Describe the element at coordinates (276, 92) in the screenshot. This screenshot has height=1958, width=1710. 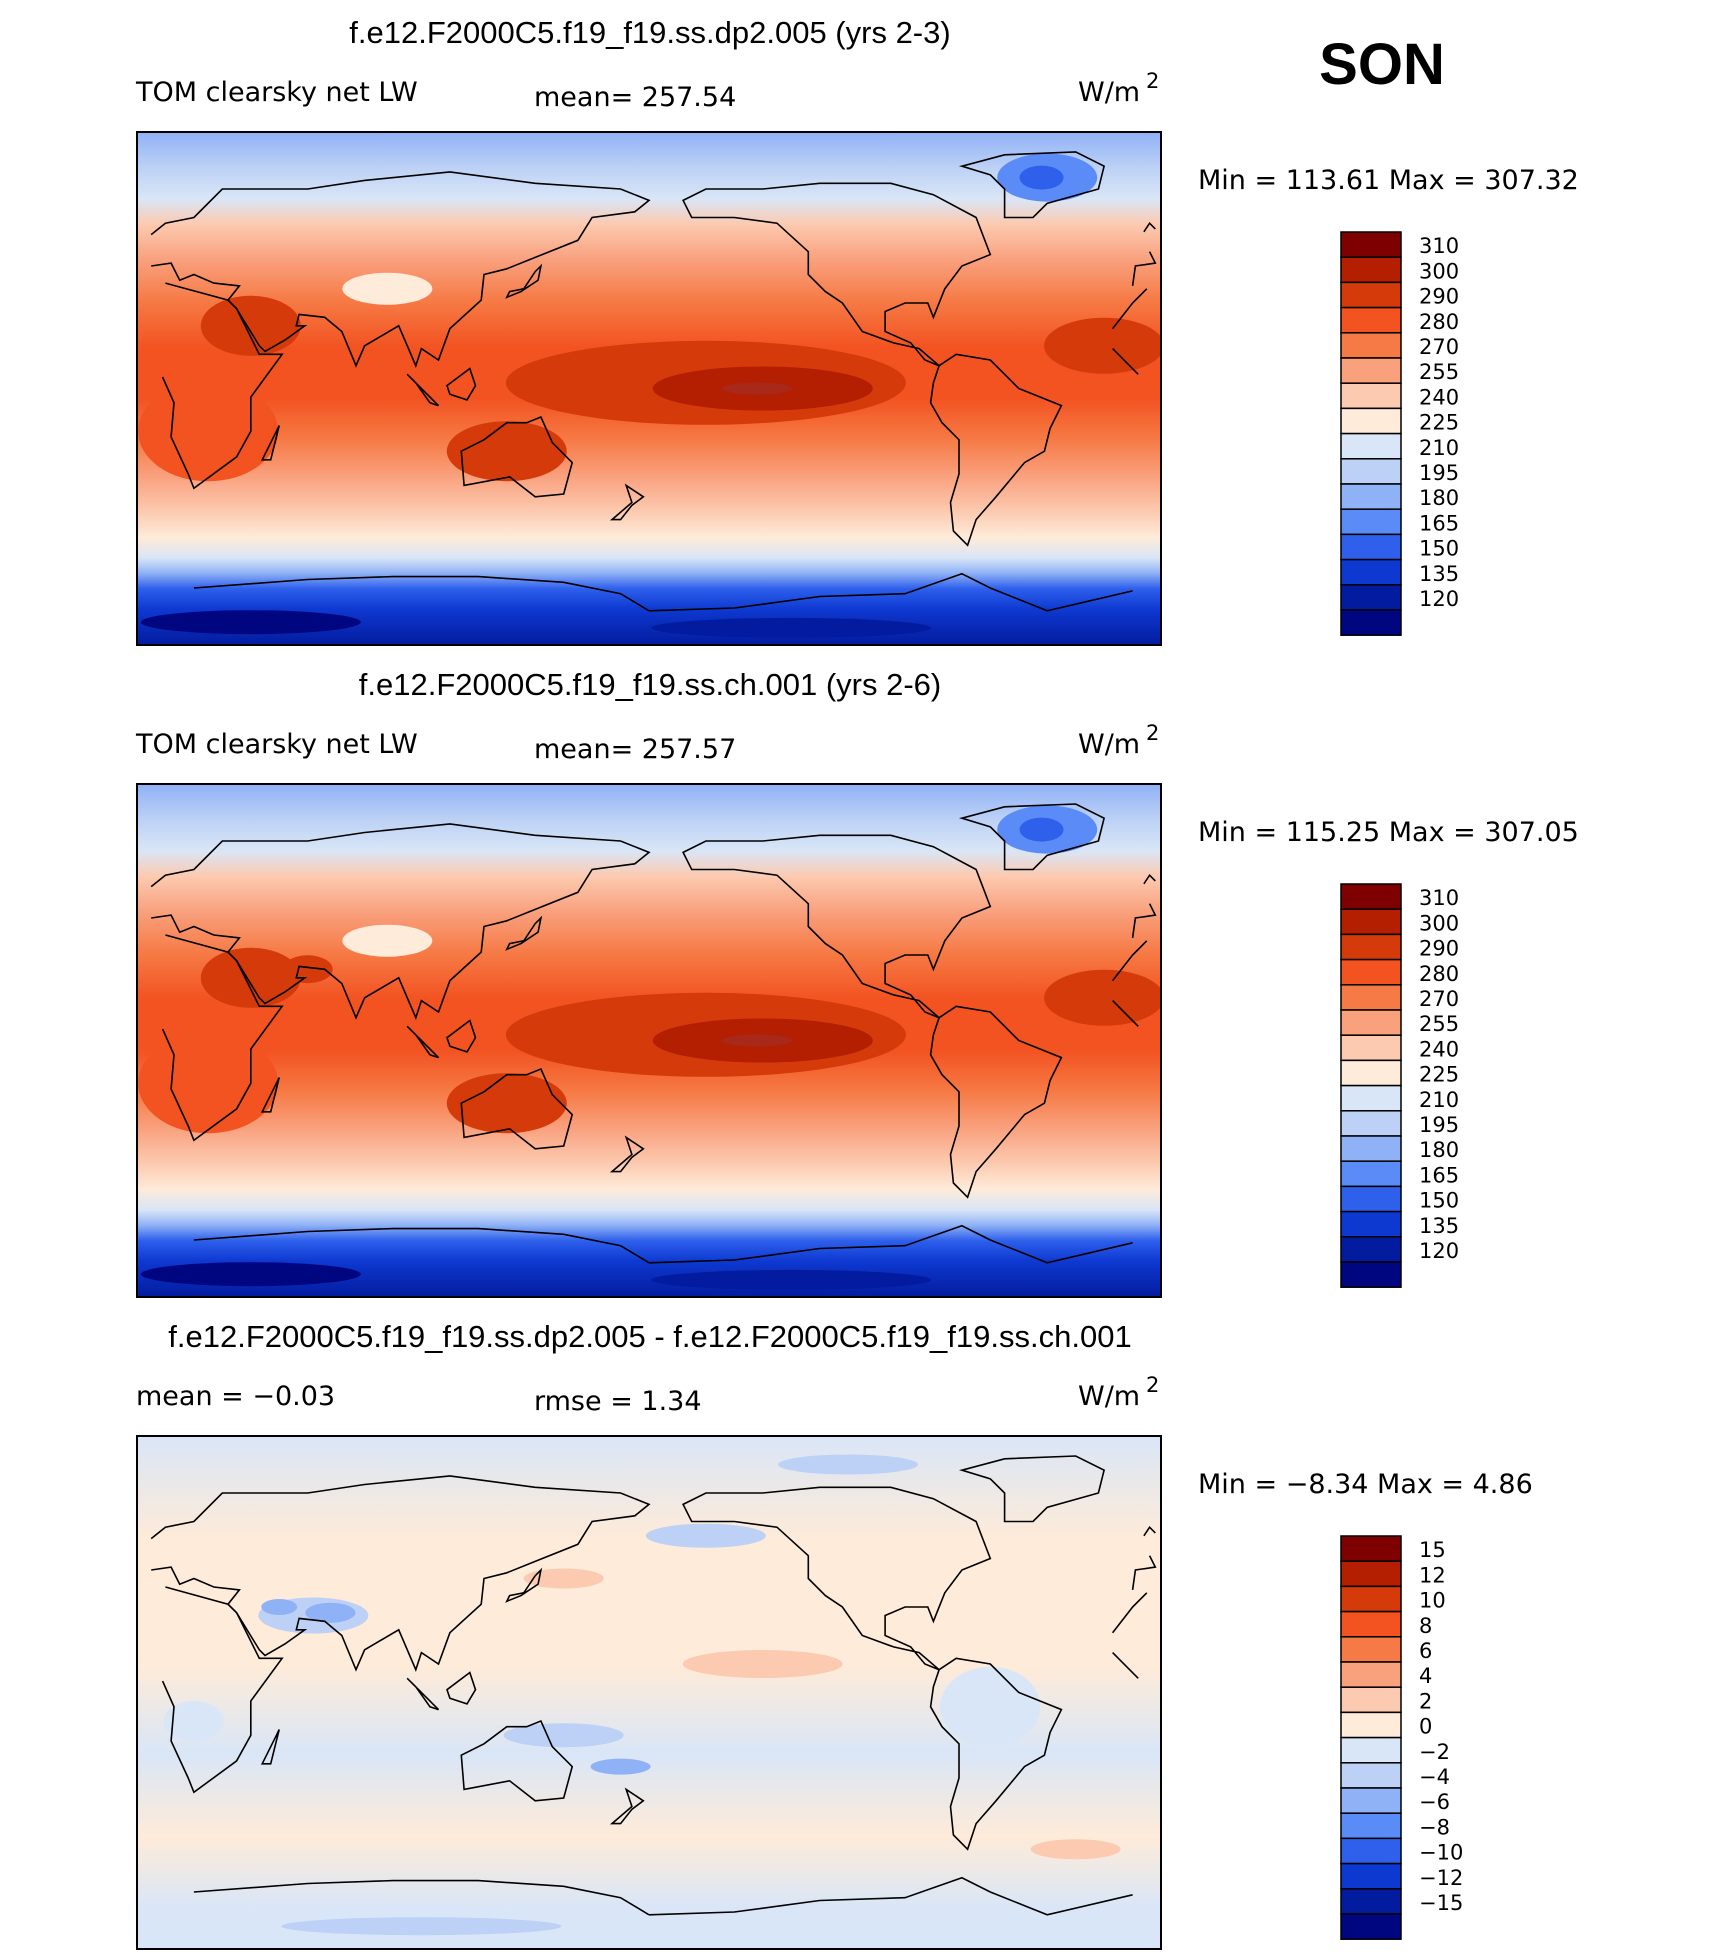
I see `panel-left-label: TOM clearsky net LW` at that location.